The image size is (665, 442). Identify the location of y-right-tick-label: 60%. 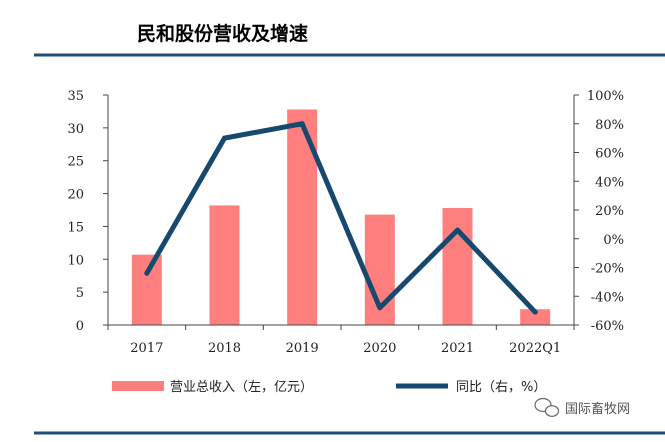
(609, 154).